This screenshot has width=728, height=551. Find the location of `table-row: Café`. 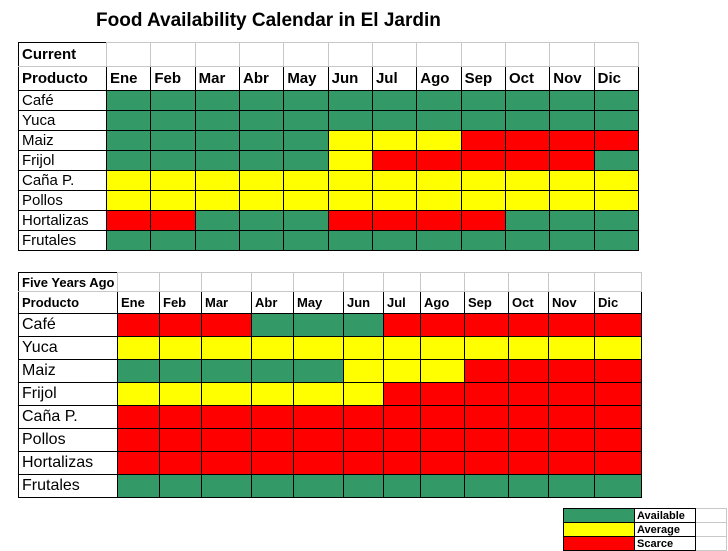

table-row: Café is located at coordinates (329, 100).